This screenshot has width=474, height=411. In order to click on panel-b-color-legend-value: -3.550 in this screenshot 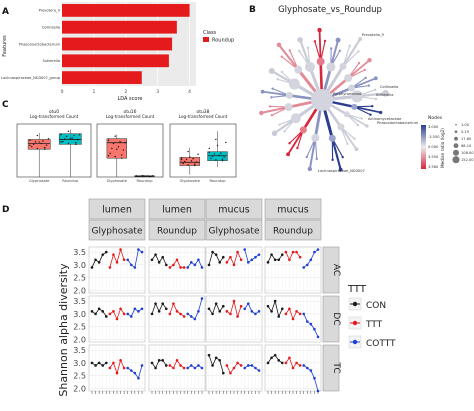, I will do `click(434, 137)`.